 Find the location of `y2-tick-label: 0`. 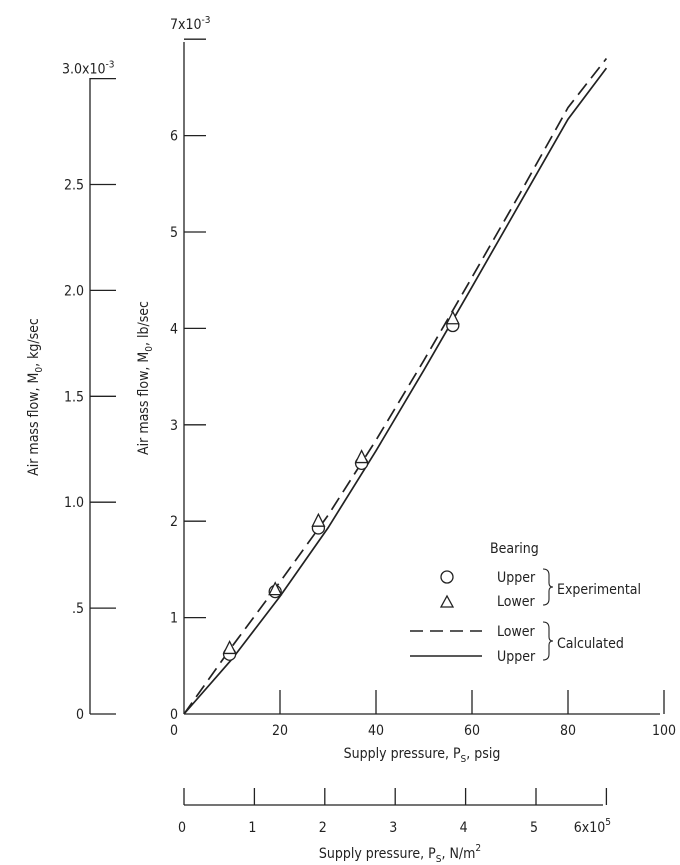

y2-tick-label: 0 is located at coordinates (80, 715).